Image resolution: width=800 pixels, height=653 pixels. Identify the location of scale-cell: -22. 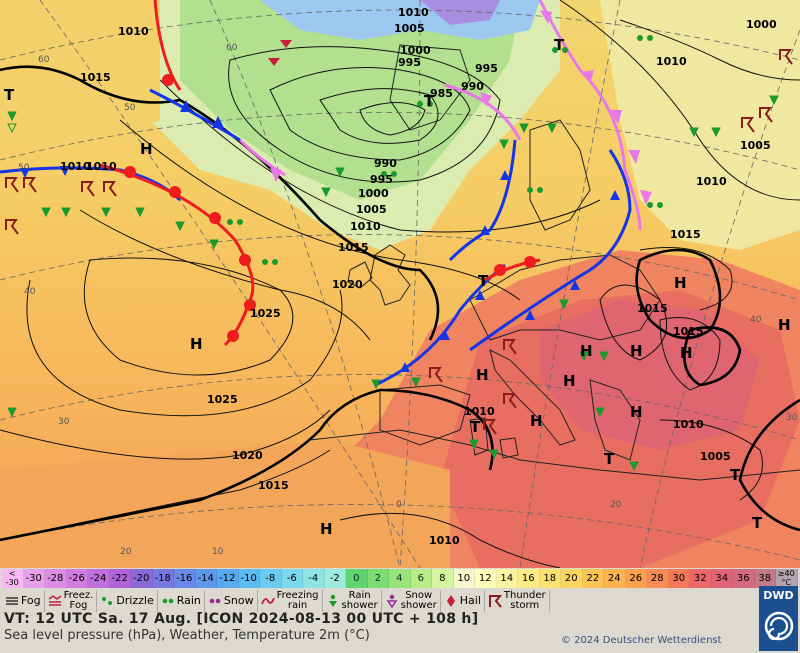
(120, 578).